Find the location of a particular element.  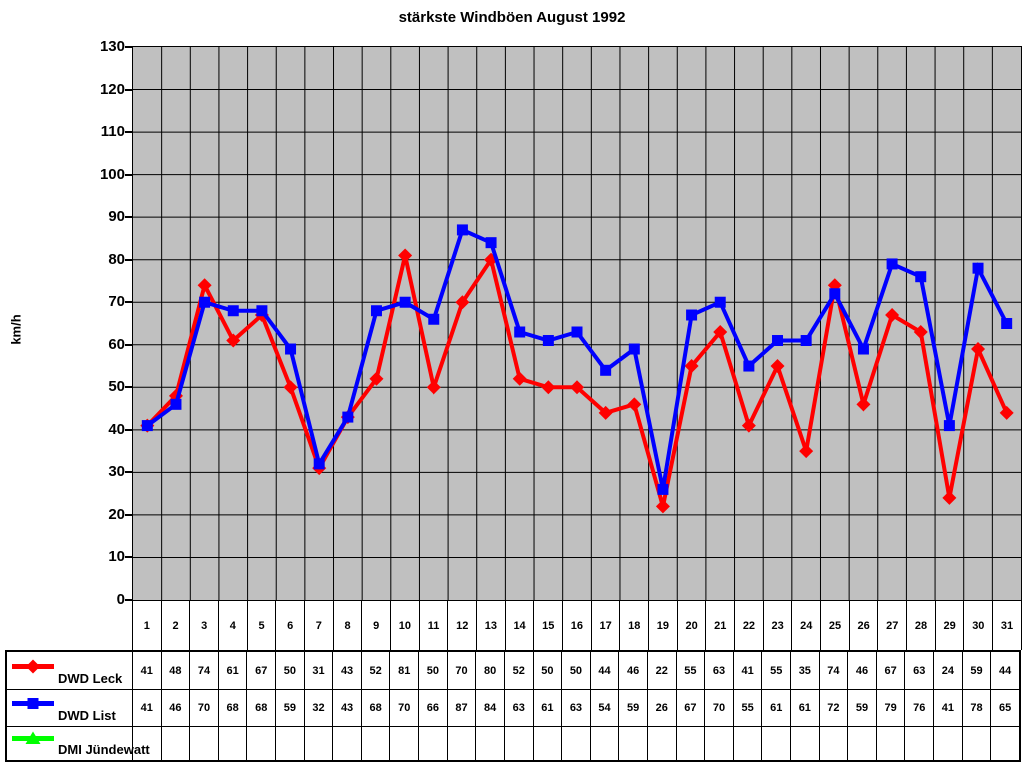

y-tick-label: 110 is located at coordinates (112, 132).